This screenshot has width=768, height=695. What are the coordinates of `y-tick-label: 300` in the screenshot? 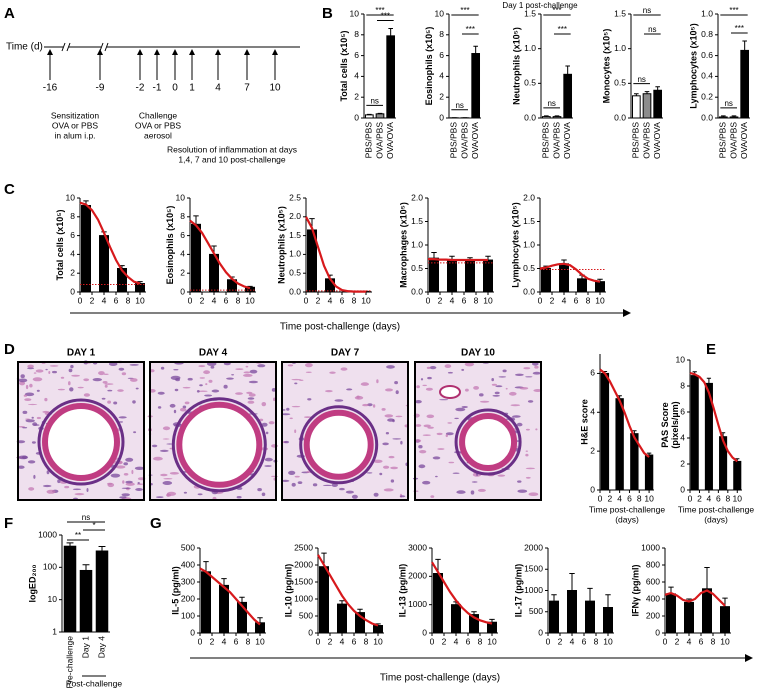 It's located at (188, 581).